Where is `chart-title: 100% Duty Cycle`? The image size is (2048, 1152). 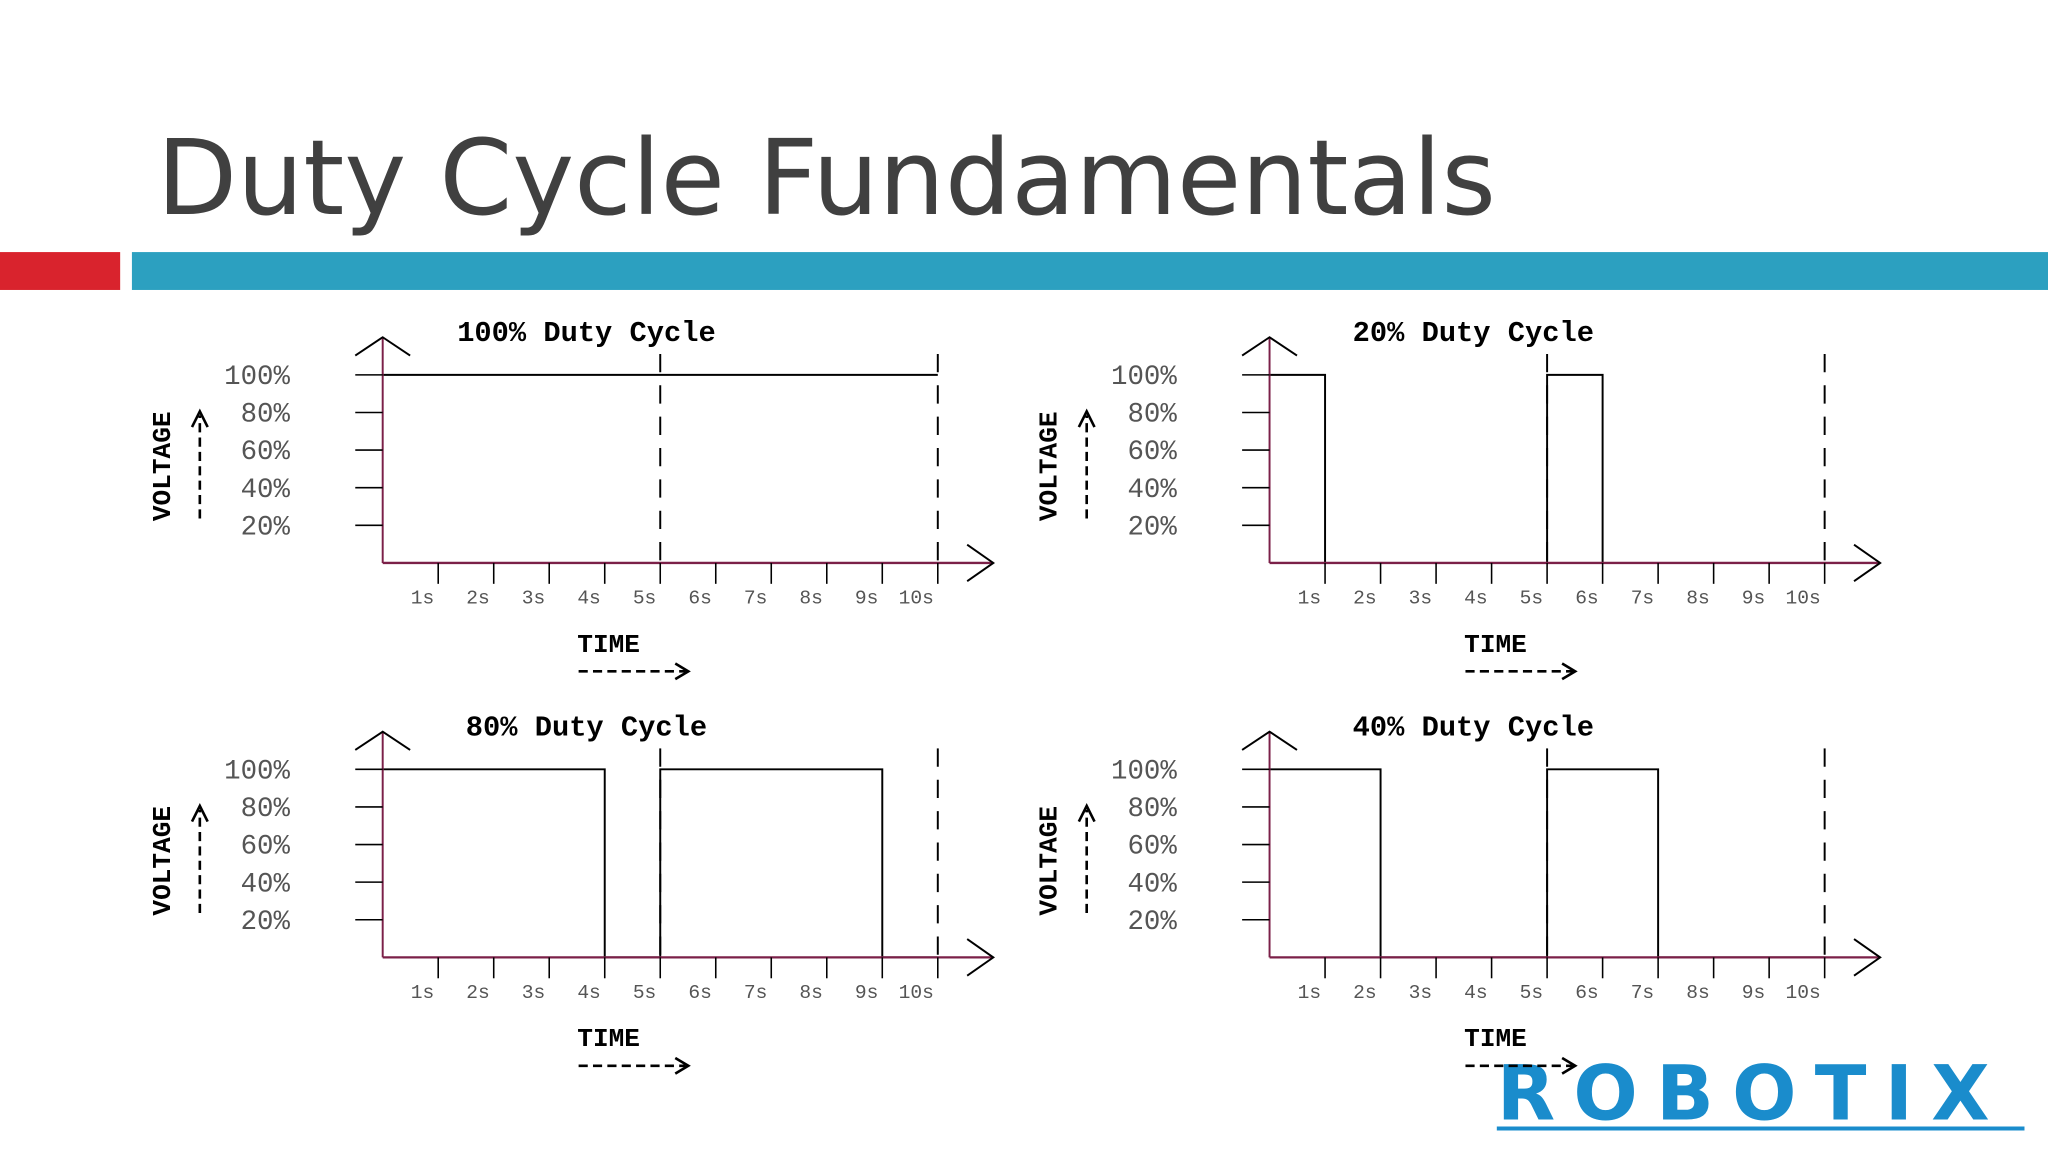
chart-title: 100% Duty Cycle is located at coordinates (586, 333).